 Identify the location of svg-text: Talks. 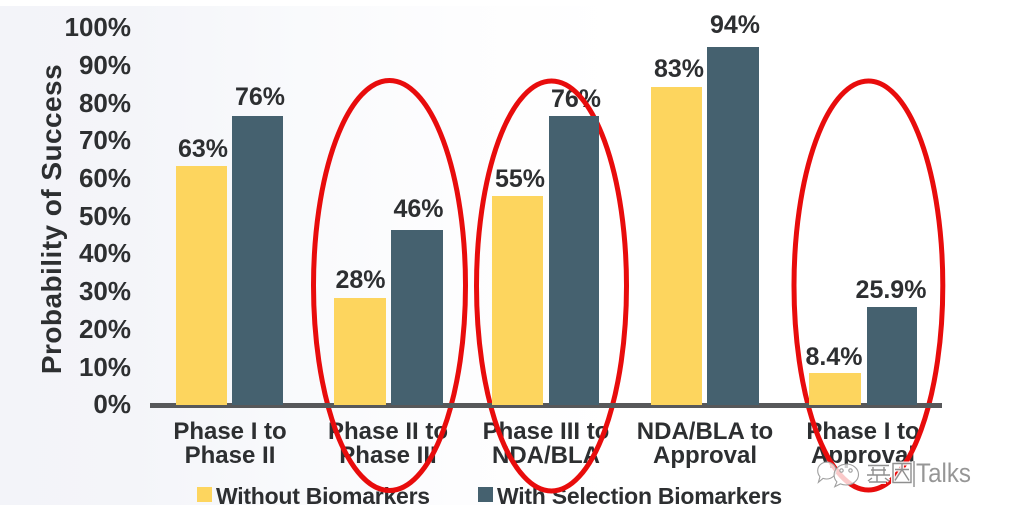
(943, 473).